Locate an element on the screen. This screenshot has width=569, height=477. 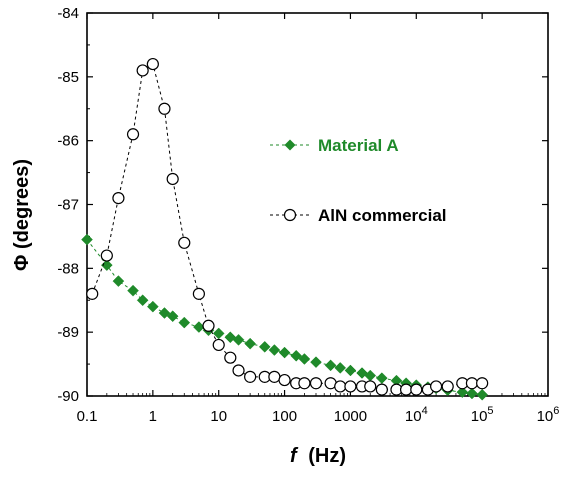
y-tick-label: -89 is located at coordinates (68, 332).